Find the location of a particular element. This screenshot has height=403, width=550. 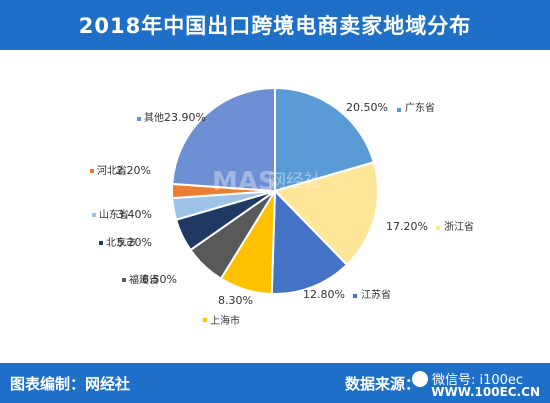

slice-value-label: 2.20% is located at coordinates (133, 170).